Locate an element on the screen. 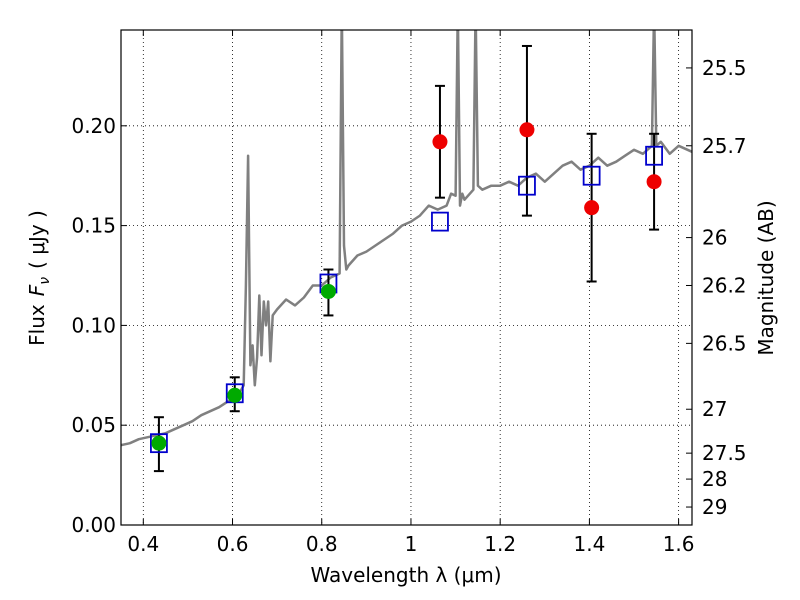 The image size is (800, 600). y-tick-label: 0.00 is located at coordinates (93, 525).